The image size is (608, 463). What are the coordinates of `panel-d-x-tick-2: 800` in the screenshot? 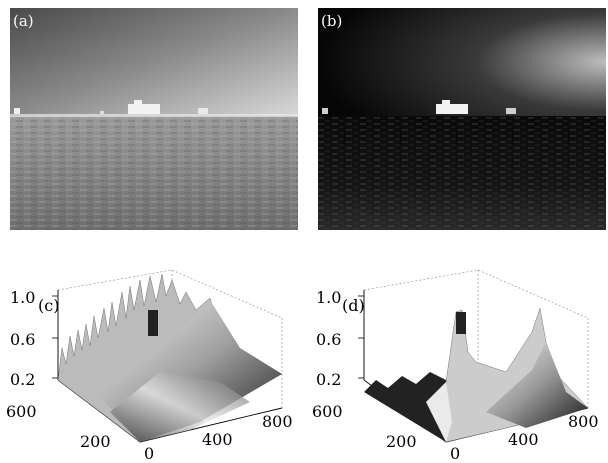 It's located at (583, 421).